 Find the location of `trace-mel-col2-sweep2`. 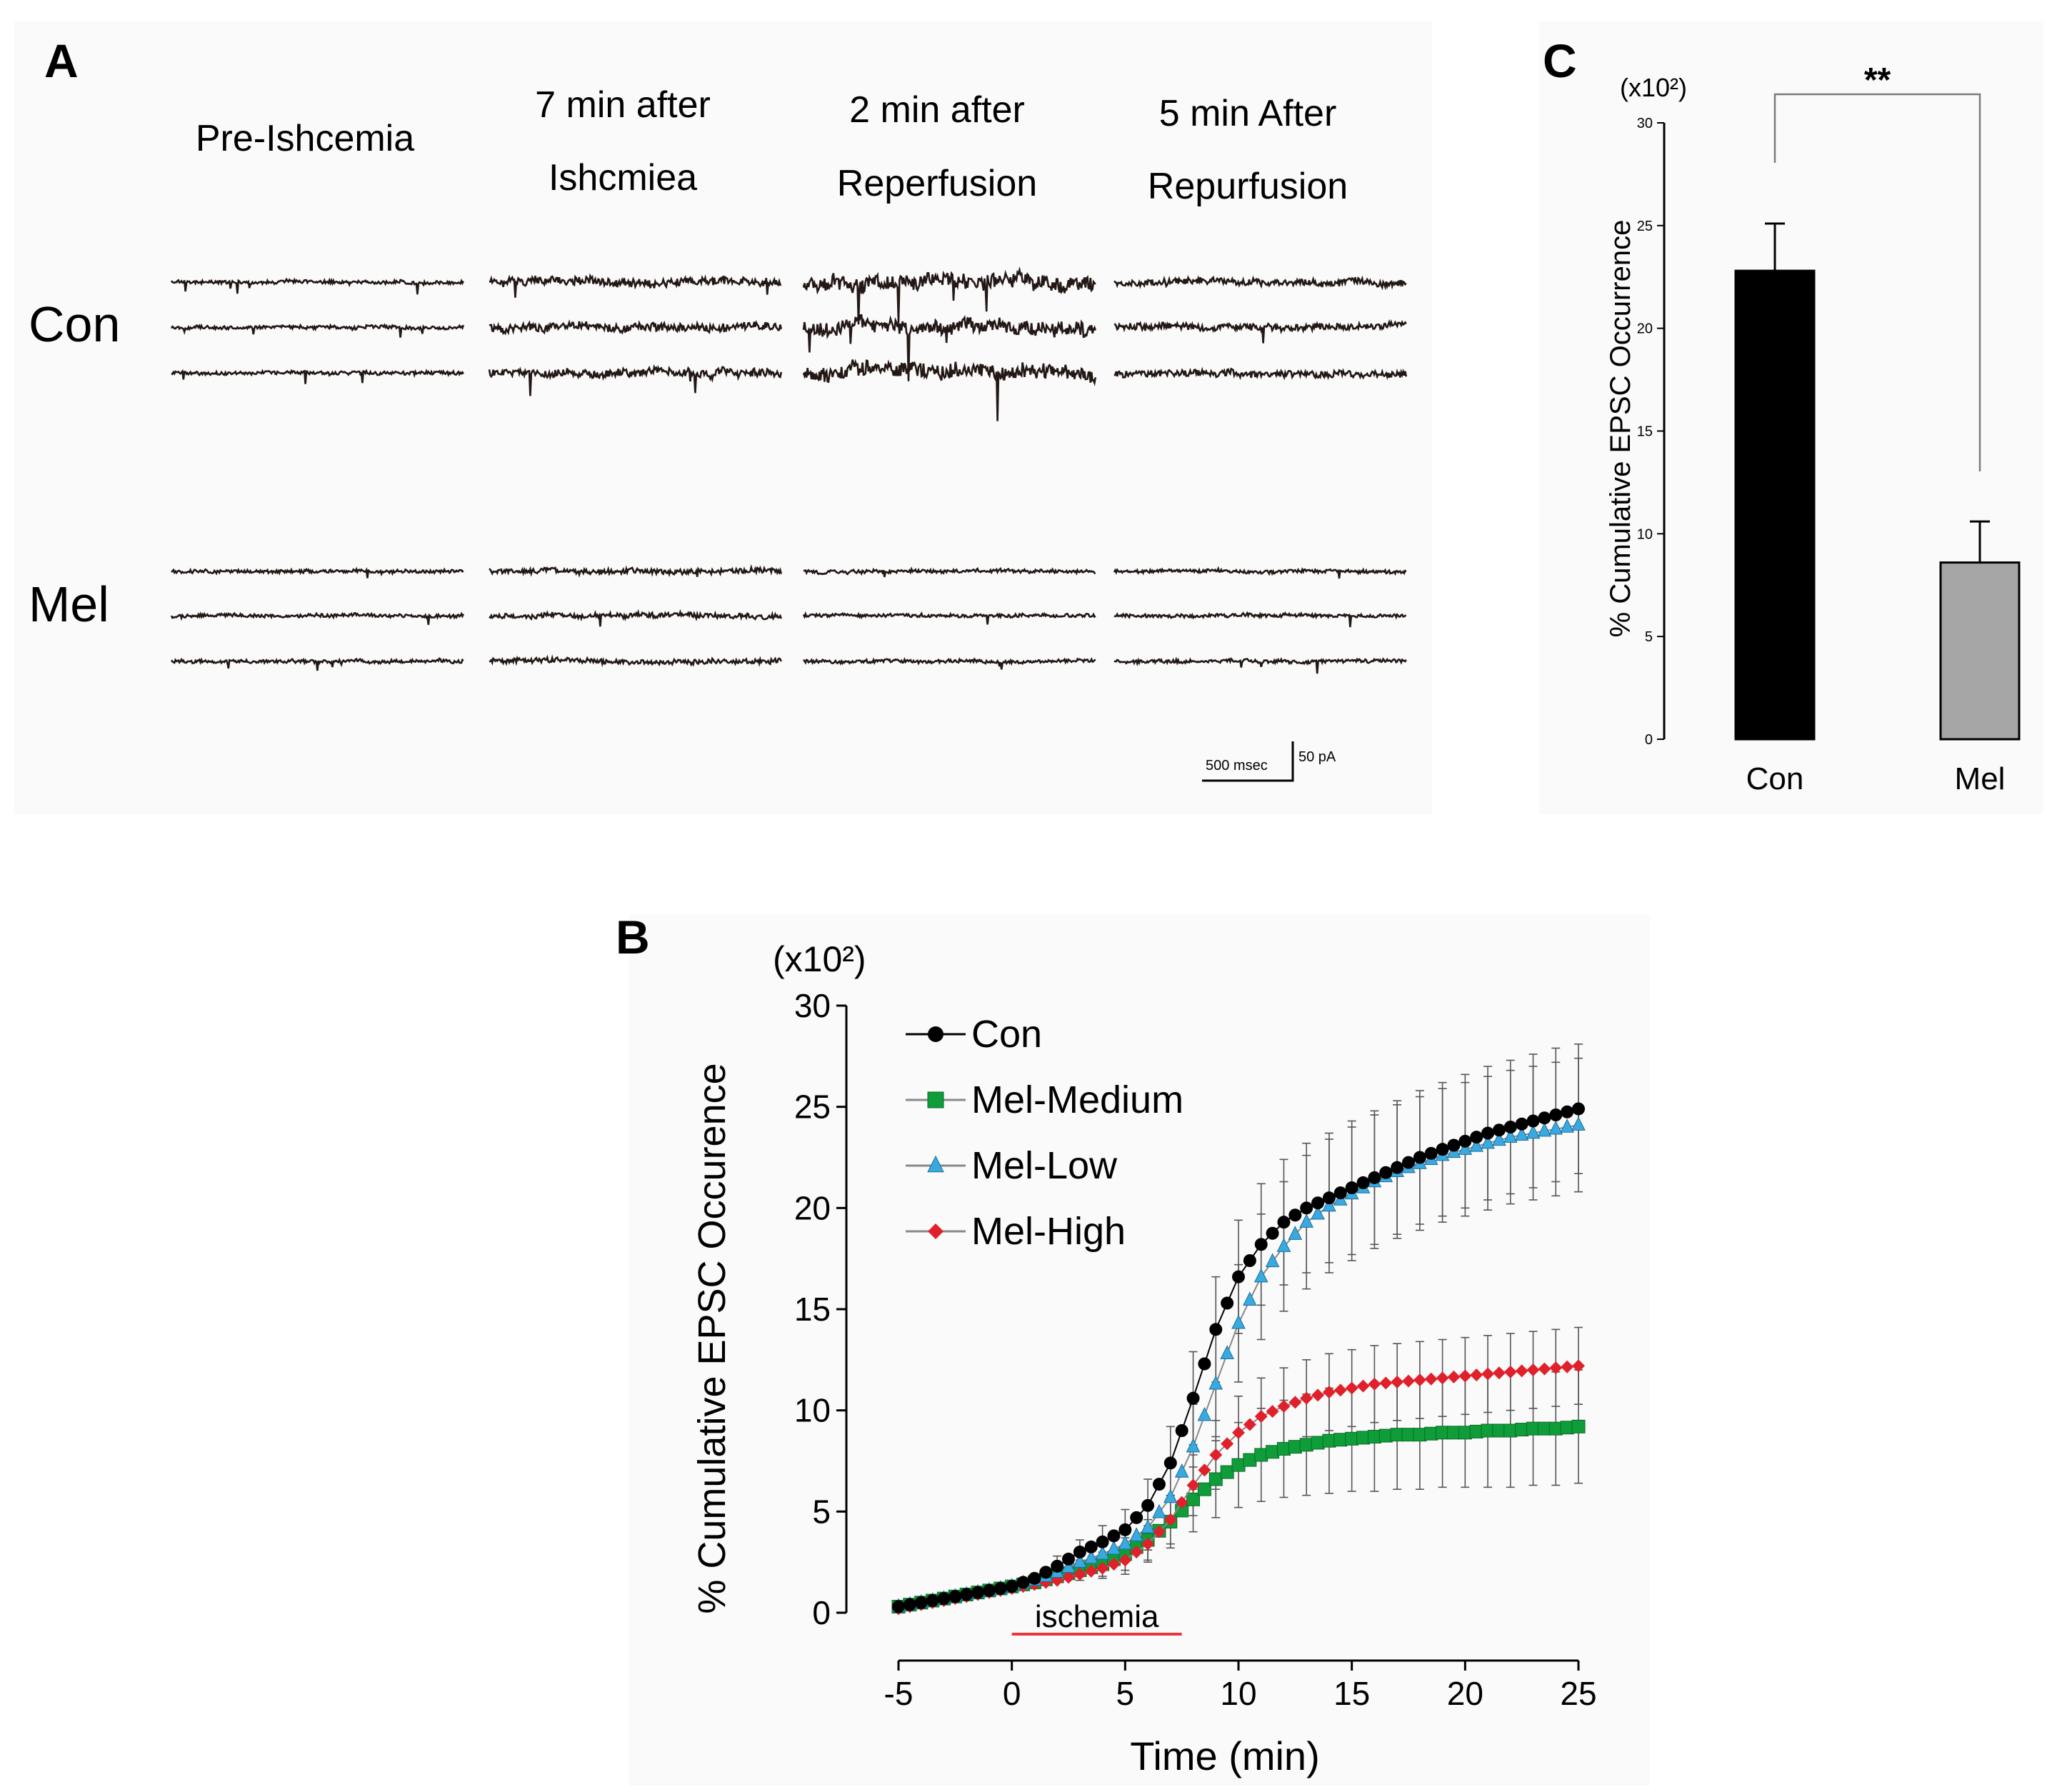

trace-mel-col2-sweep2 is located at coordinates (949, 663).